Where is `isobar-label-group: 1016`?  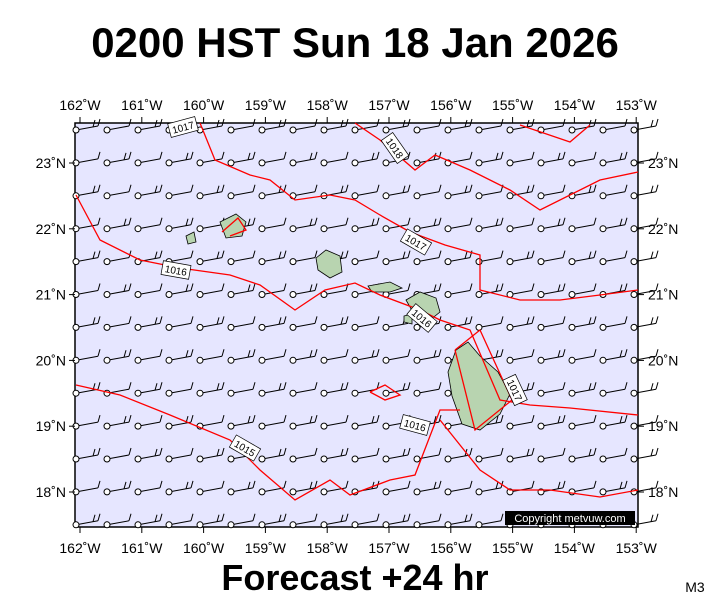
isobar-label-group: 1016 is located at coordinates (415, 425).